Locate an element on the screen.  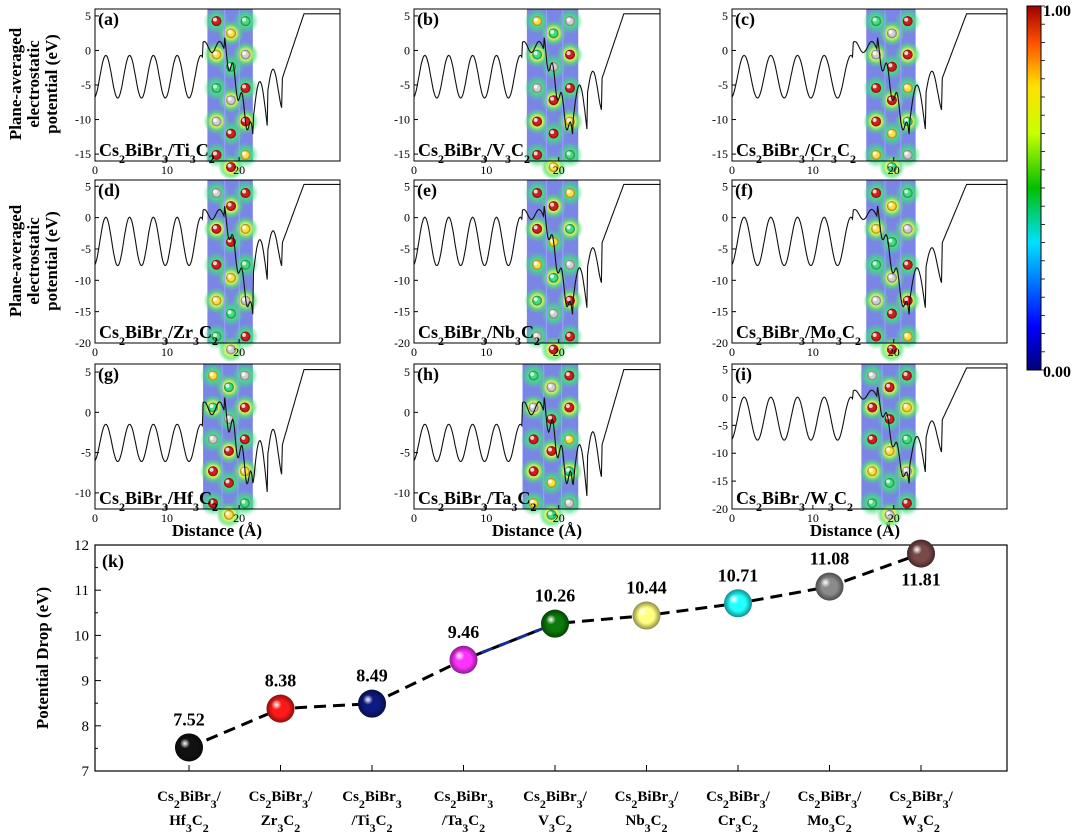
panel-e: 50-5-10-15-200 10 20(e)Cs2BiBr3/Nb3C2 is located at coordinates (527, 271).